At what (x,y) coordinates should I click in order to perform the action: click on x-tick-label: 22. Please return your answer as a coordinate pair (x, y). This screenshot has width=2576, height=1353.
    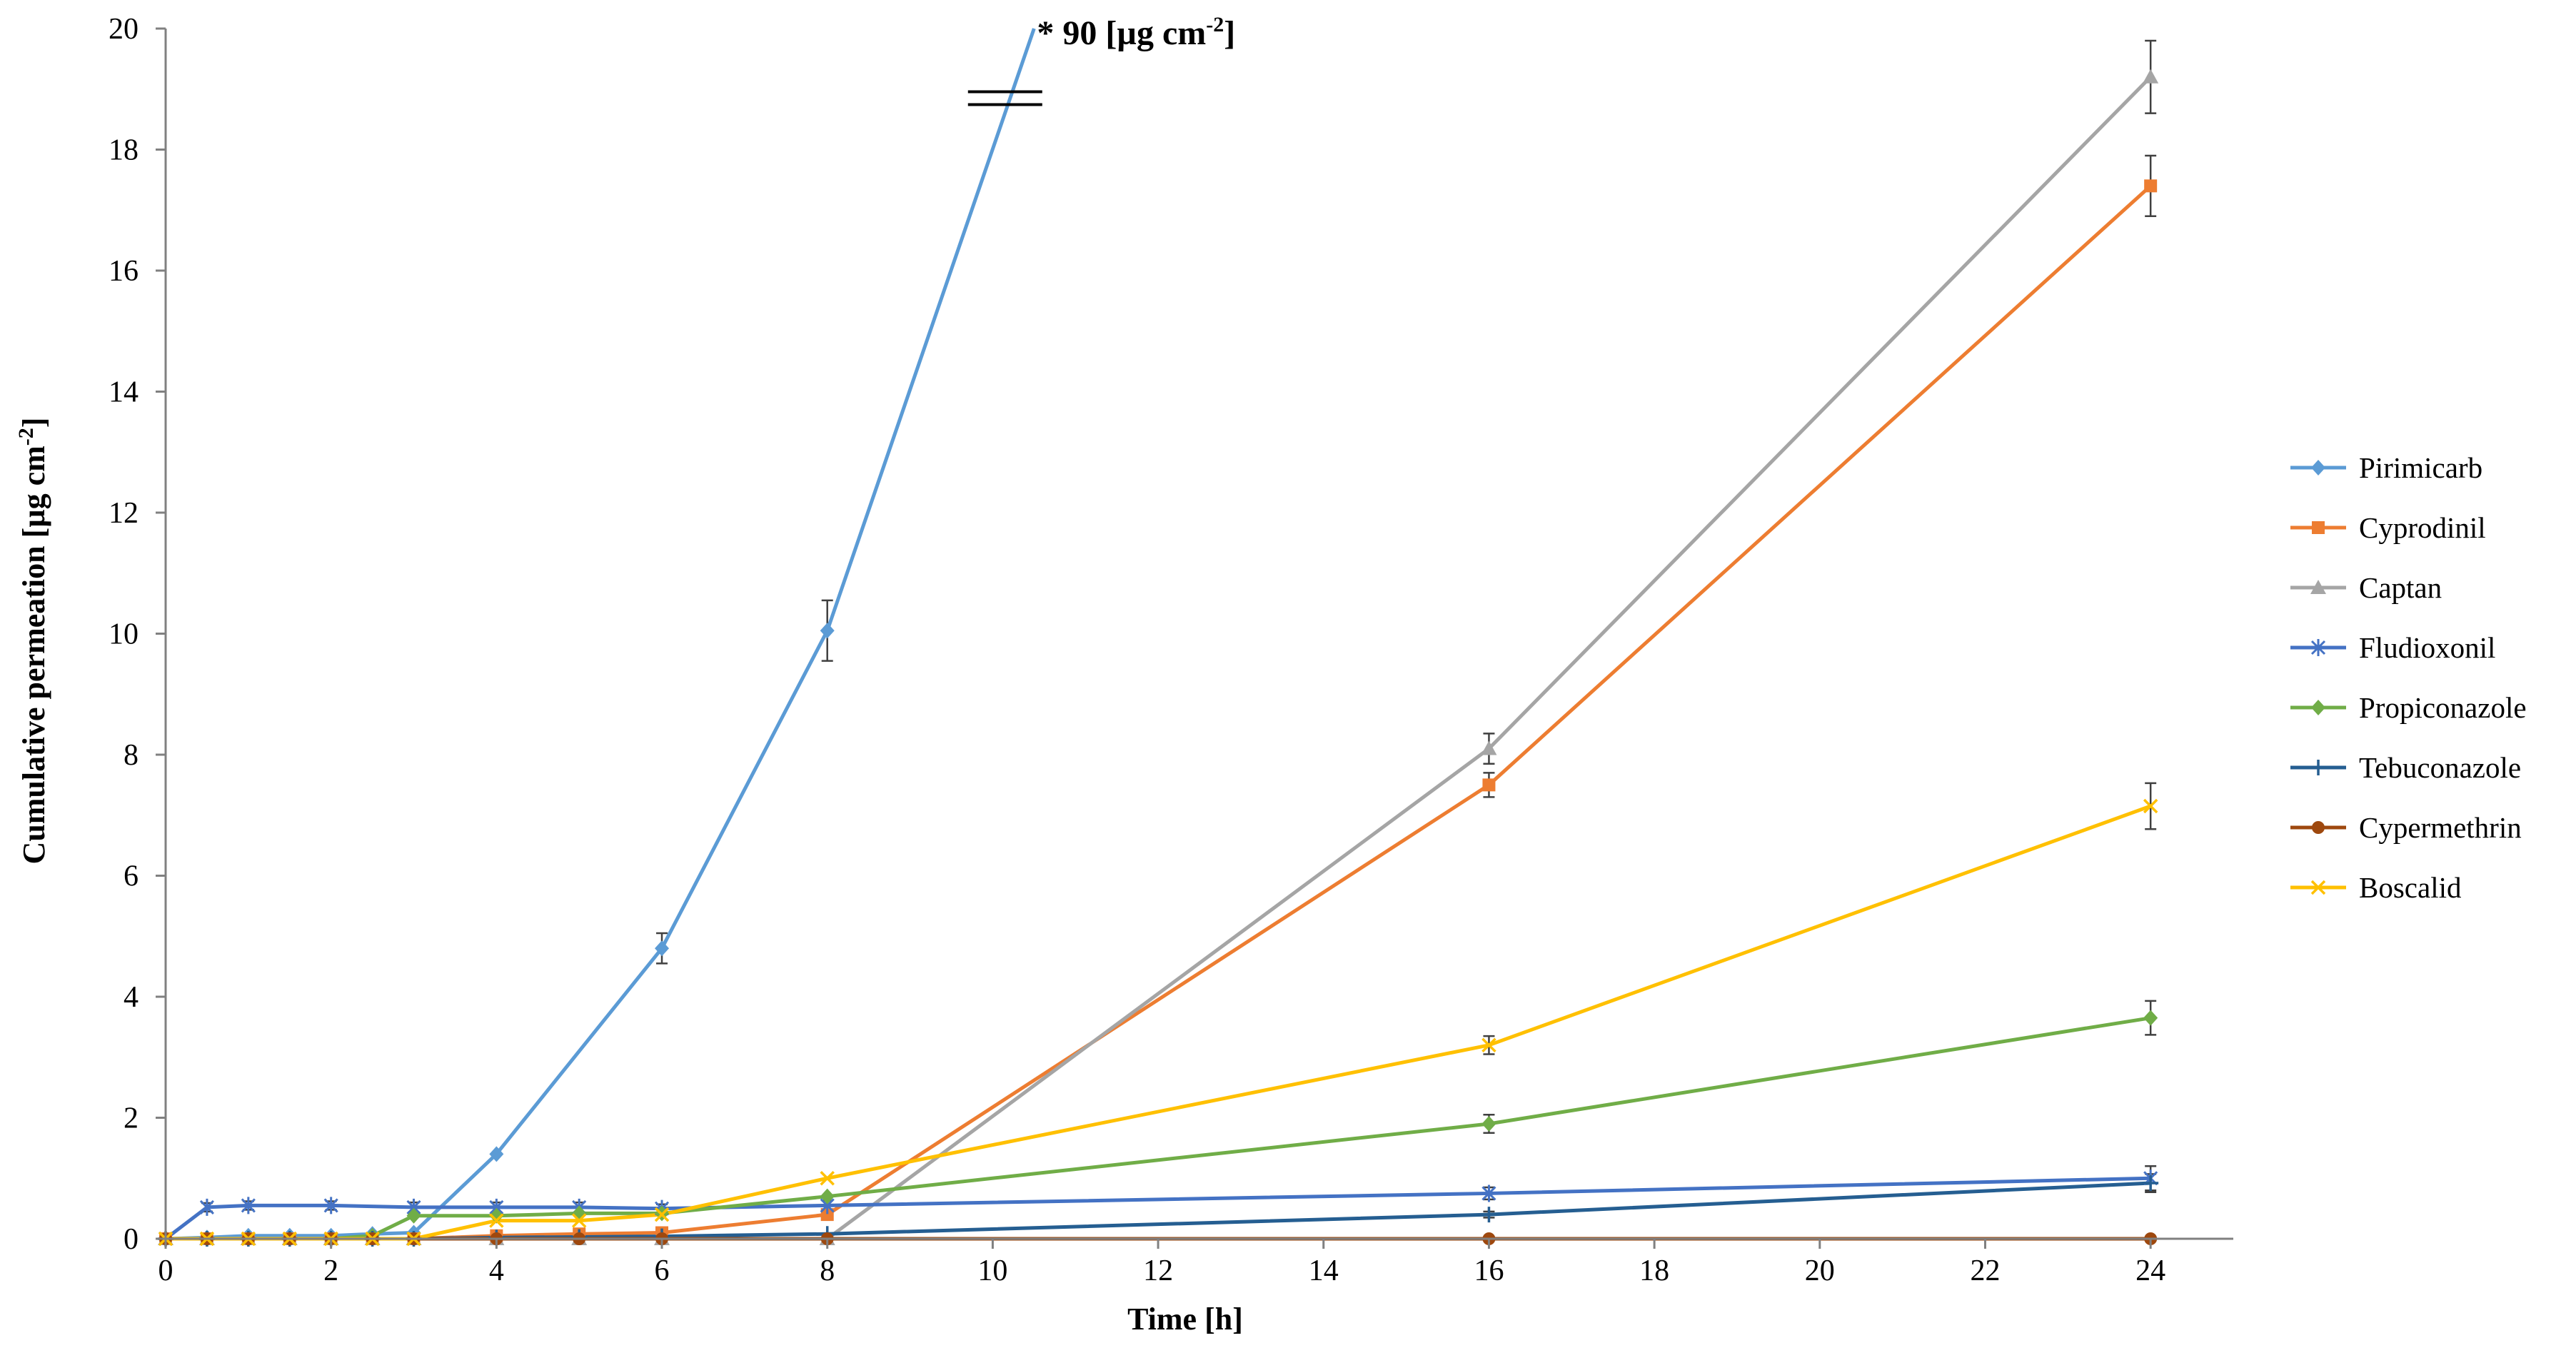
    Looking at the image, I should click on (1985, 1270).